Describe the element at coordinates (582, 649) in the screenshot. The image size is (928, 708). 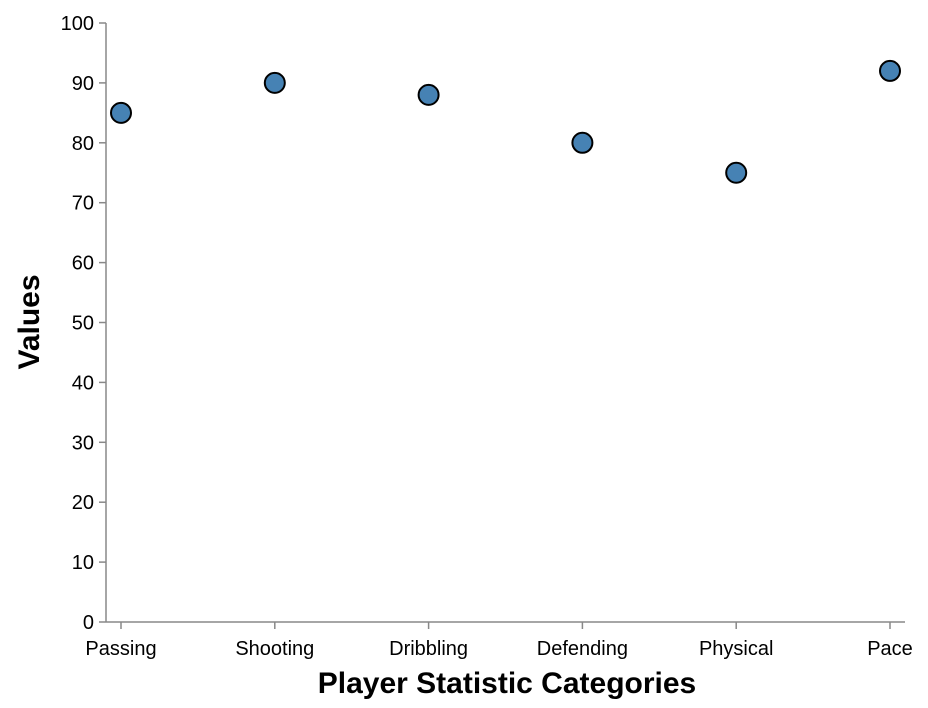
I see `x-tick-label: Defending` at that location.